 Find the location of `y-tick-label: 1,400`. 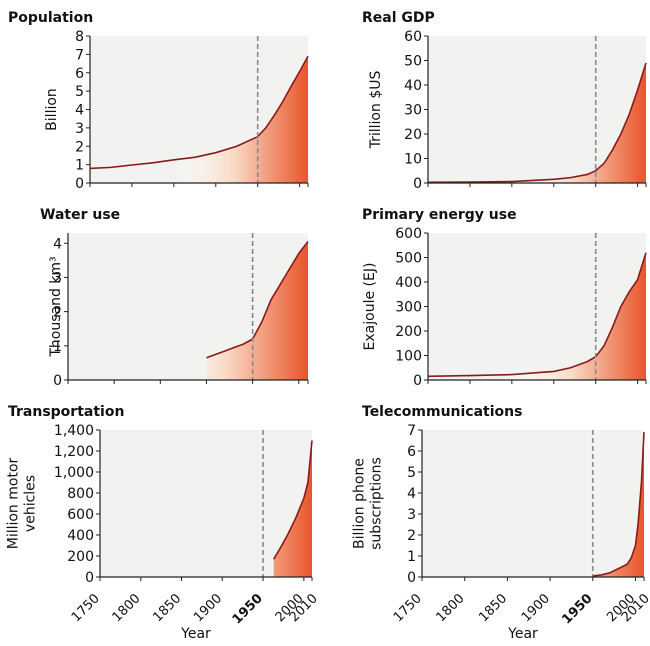

y-tick-label: 1,400 is located at coordinates (74, 431).